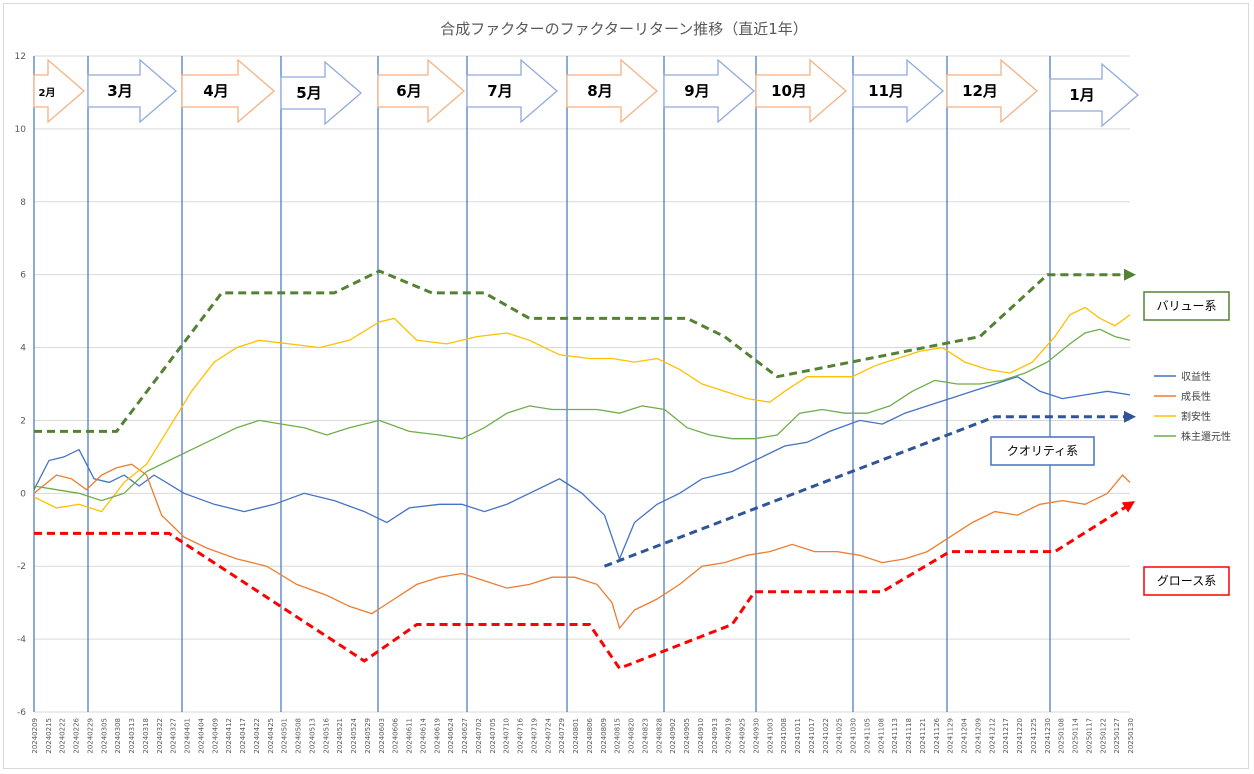  Describe the element at coordinates (715, 736) in the screenshot. I see `x-tick-label: 20240913` at that location.